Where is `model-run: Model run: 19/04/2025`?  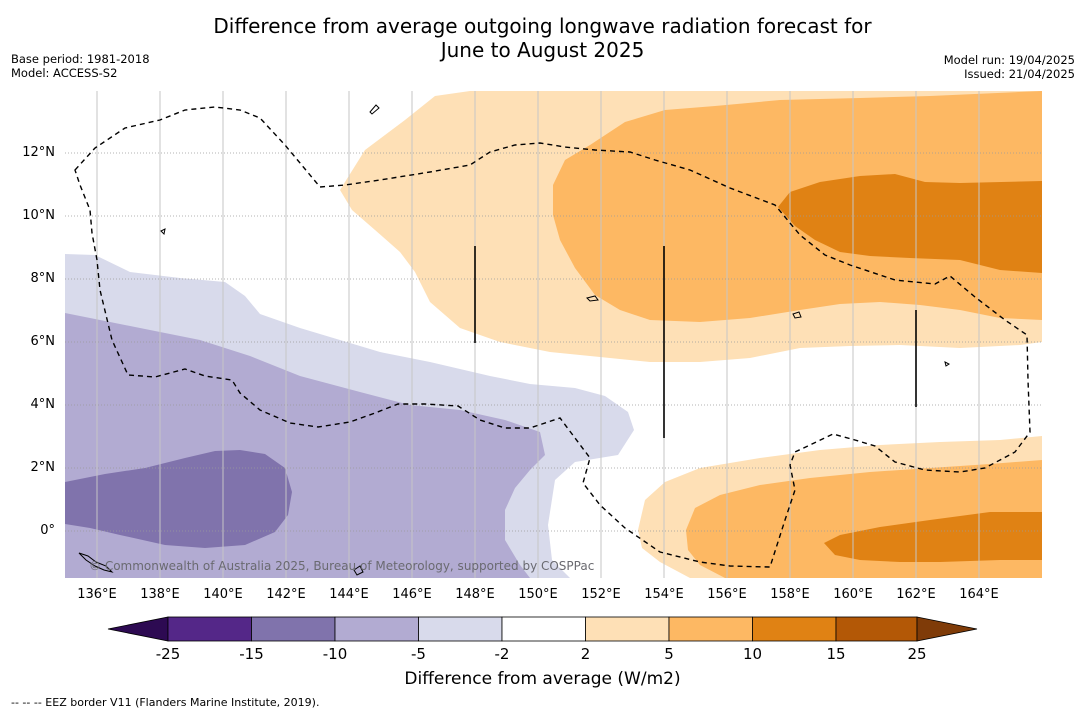 model-run: Model run: 19/04/2025 is located at coordinates (1009, 60).